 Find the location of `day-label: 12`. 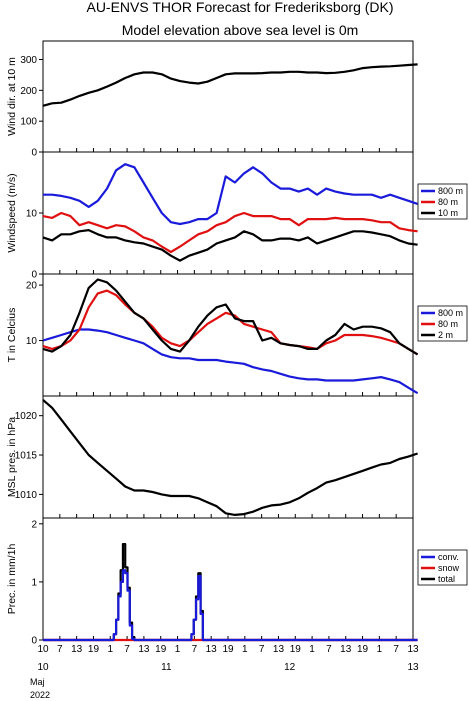

day-label: 12 is located at coordinates (290, 667).